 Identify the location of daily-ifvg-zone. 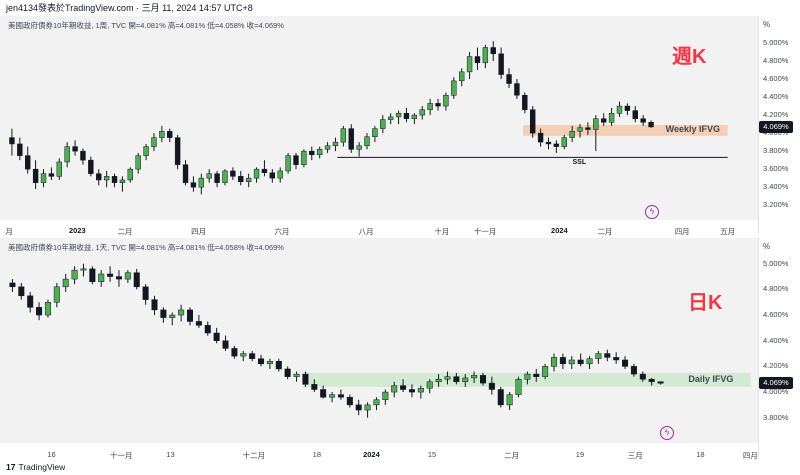
(527, 379).